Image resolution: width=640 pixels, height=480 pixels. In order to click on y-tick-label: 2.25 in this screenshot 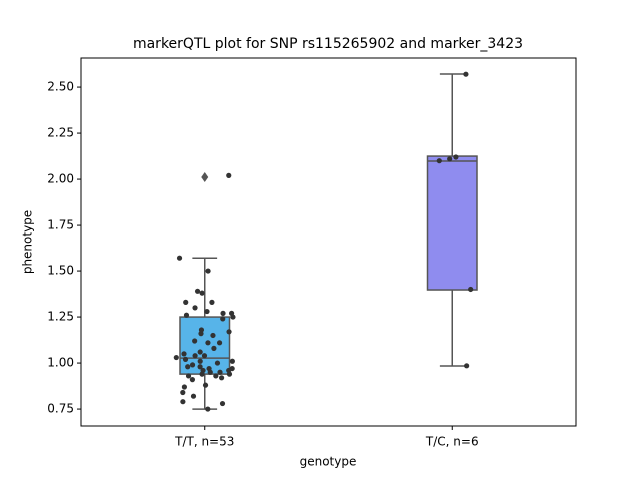, I will do `click(60, 133)`.